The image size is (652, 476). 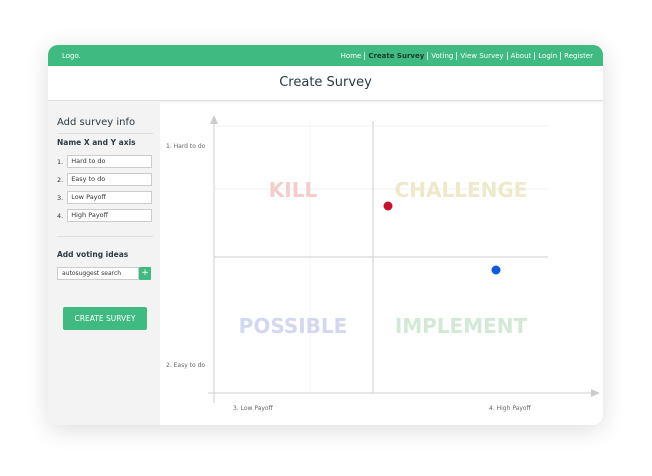 What do you see at coordinates (396, 55) in the screenshot?
I see `nav-link: Create Survey` at bounding box center [396, 55].